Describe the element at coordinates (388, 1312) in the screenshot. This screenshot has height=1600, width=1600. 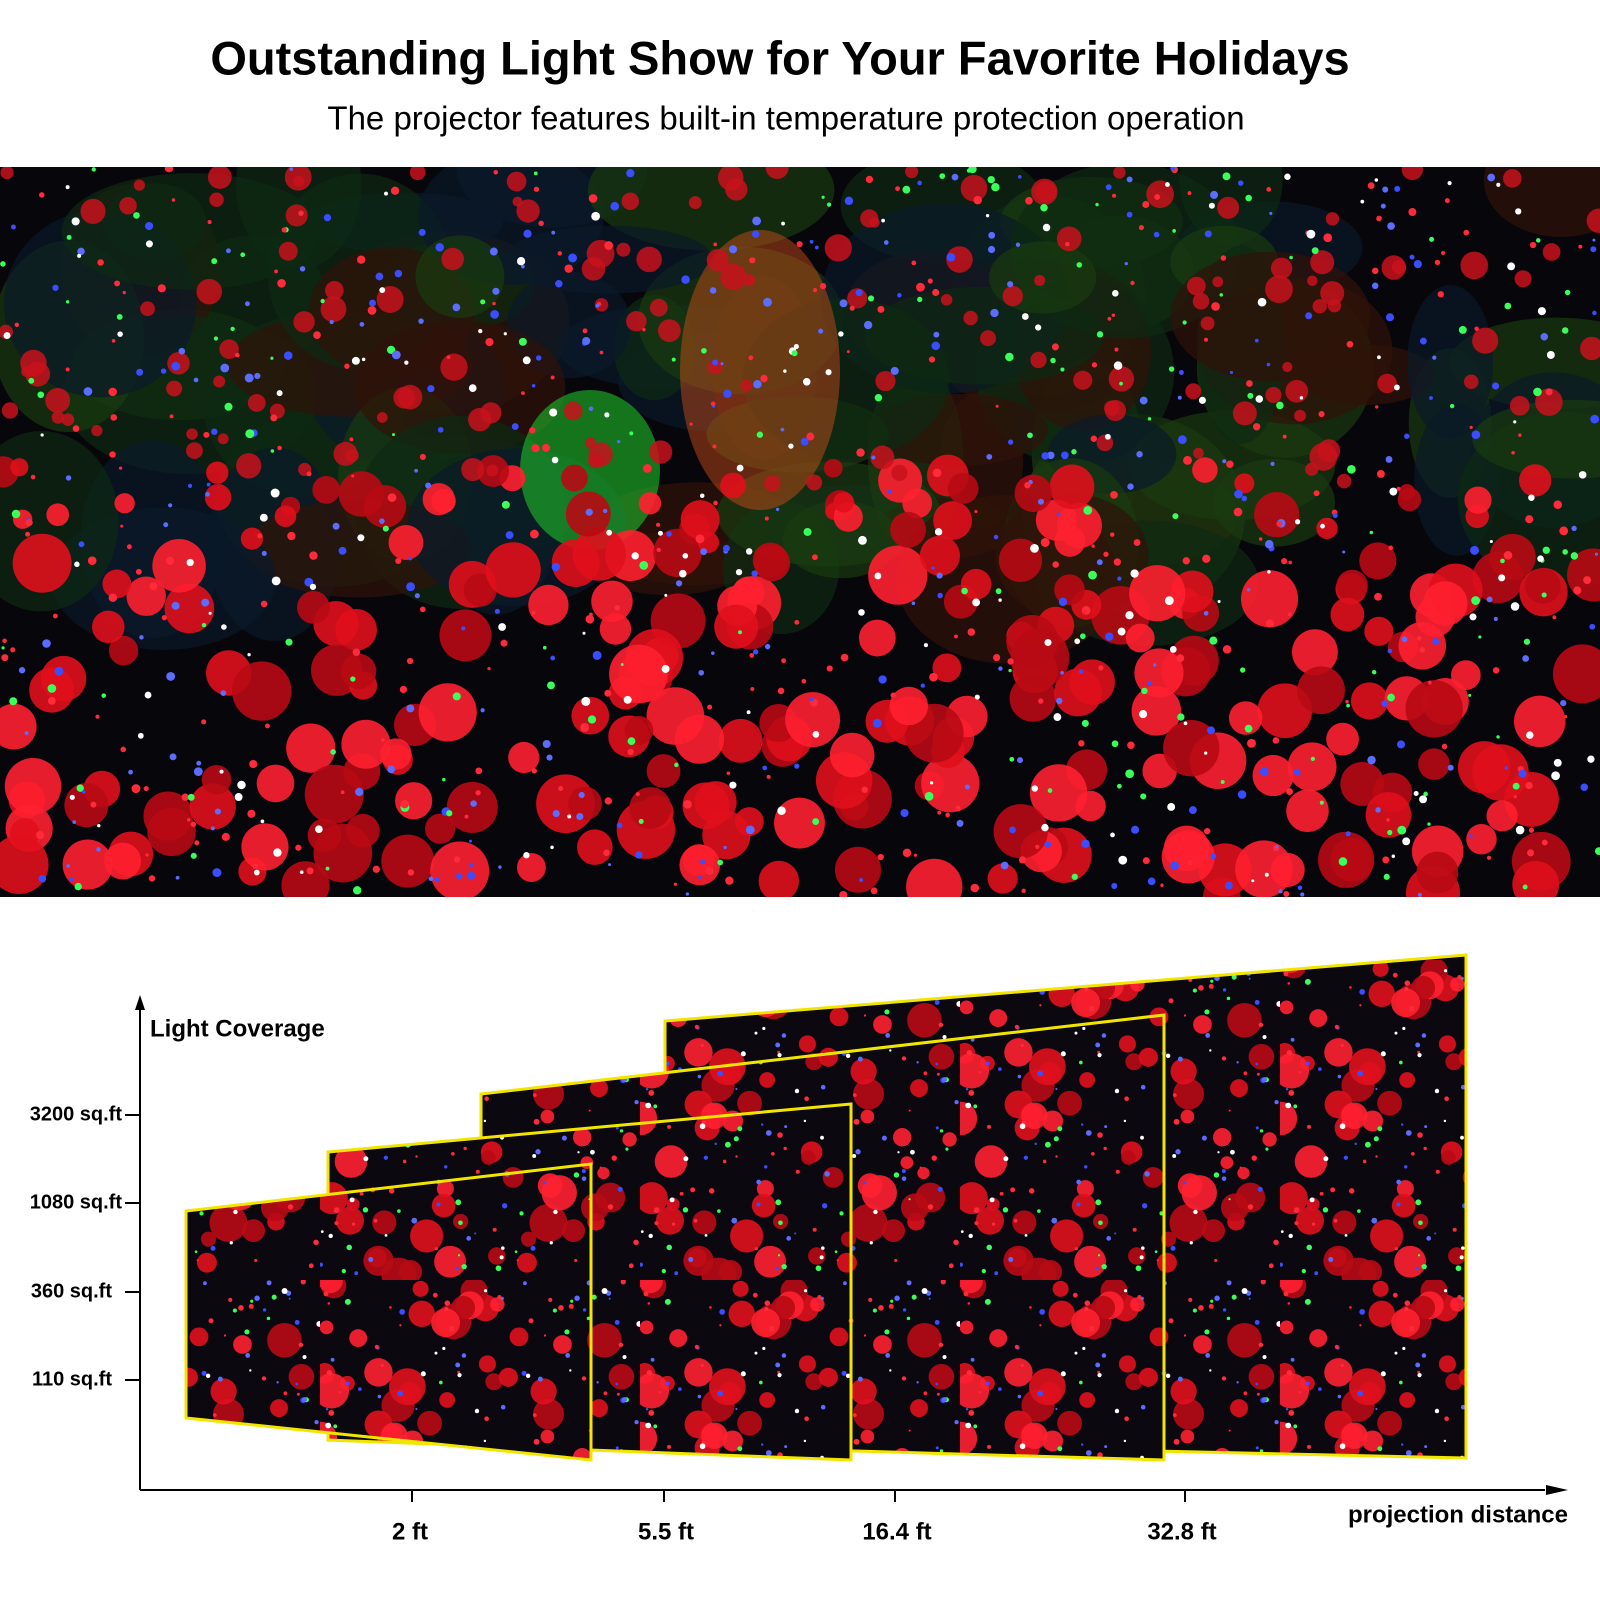
I see `panel` at that location.